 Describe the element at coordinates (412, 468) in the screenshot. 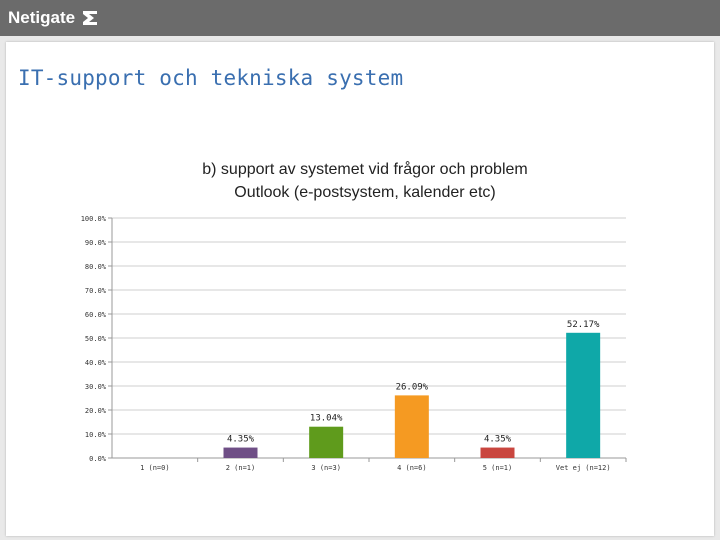

I see `x-tick-label: 4 (n=6)` at that location.